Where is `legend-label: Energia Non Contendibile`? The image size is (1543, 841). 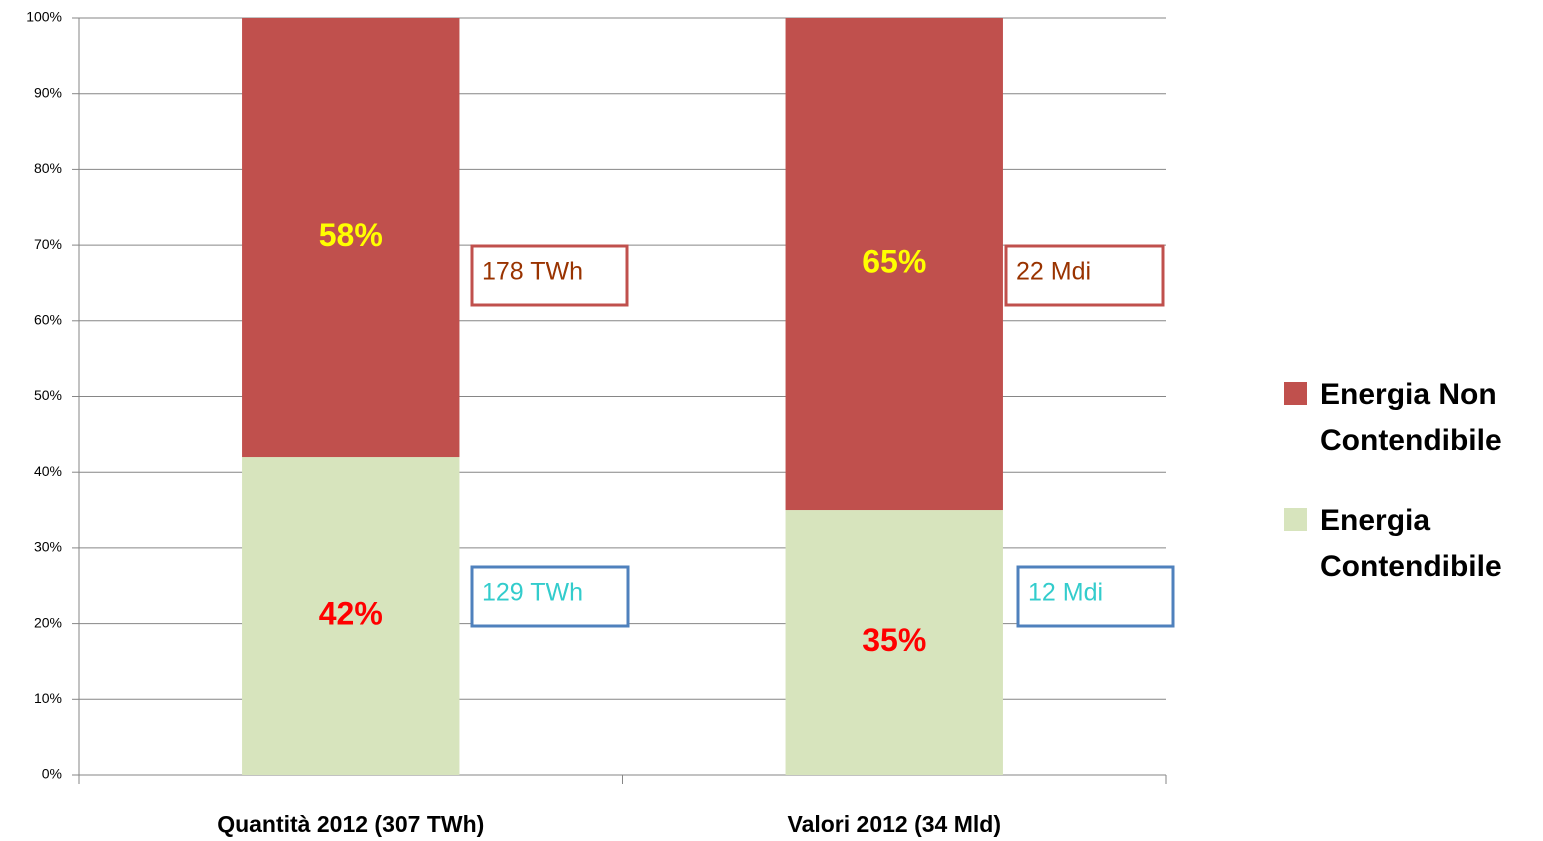 legend-label: Energia Non Contendibile is located at coordinates (1411, 417).